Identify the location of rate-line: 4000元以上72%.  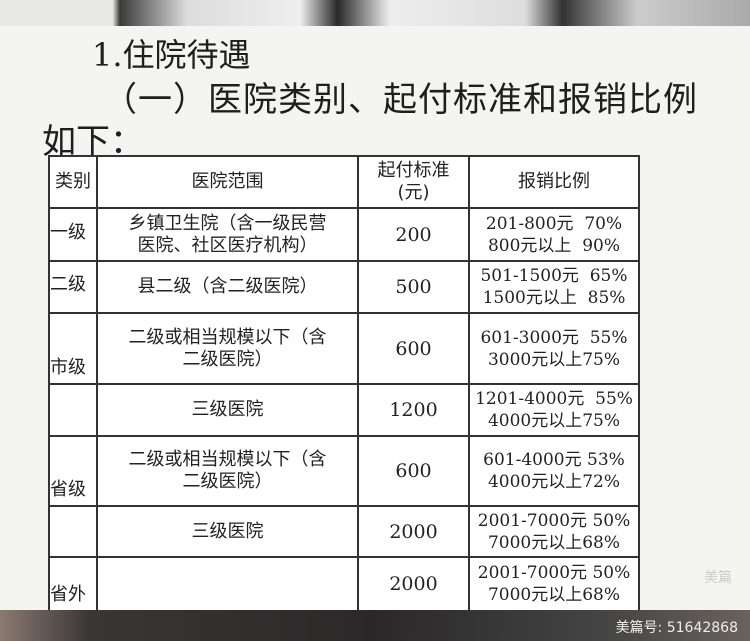
(554, 482).